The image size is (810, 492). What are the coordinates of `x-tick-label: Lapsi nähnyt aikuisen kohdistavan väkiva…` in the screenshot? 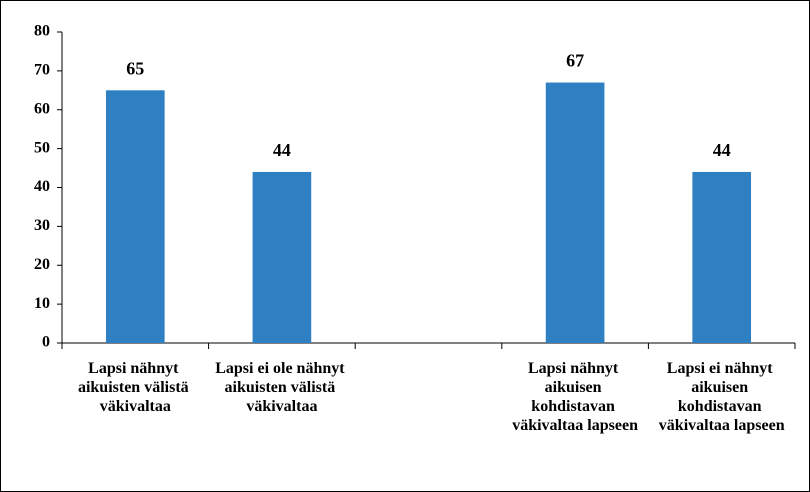 It's located at (575, 397).